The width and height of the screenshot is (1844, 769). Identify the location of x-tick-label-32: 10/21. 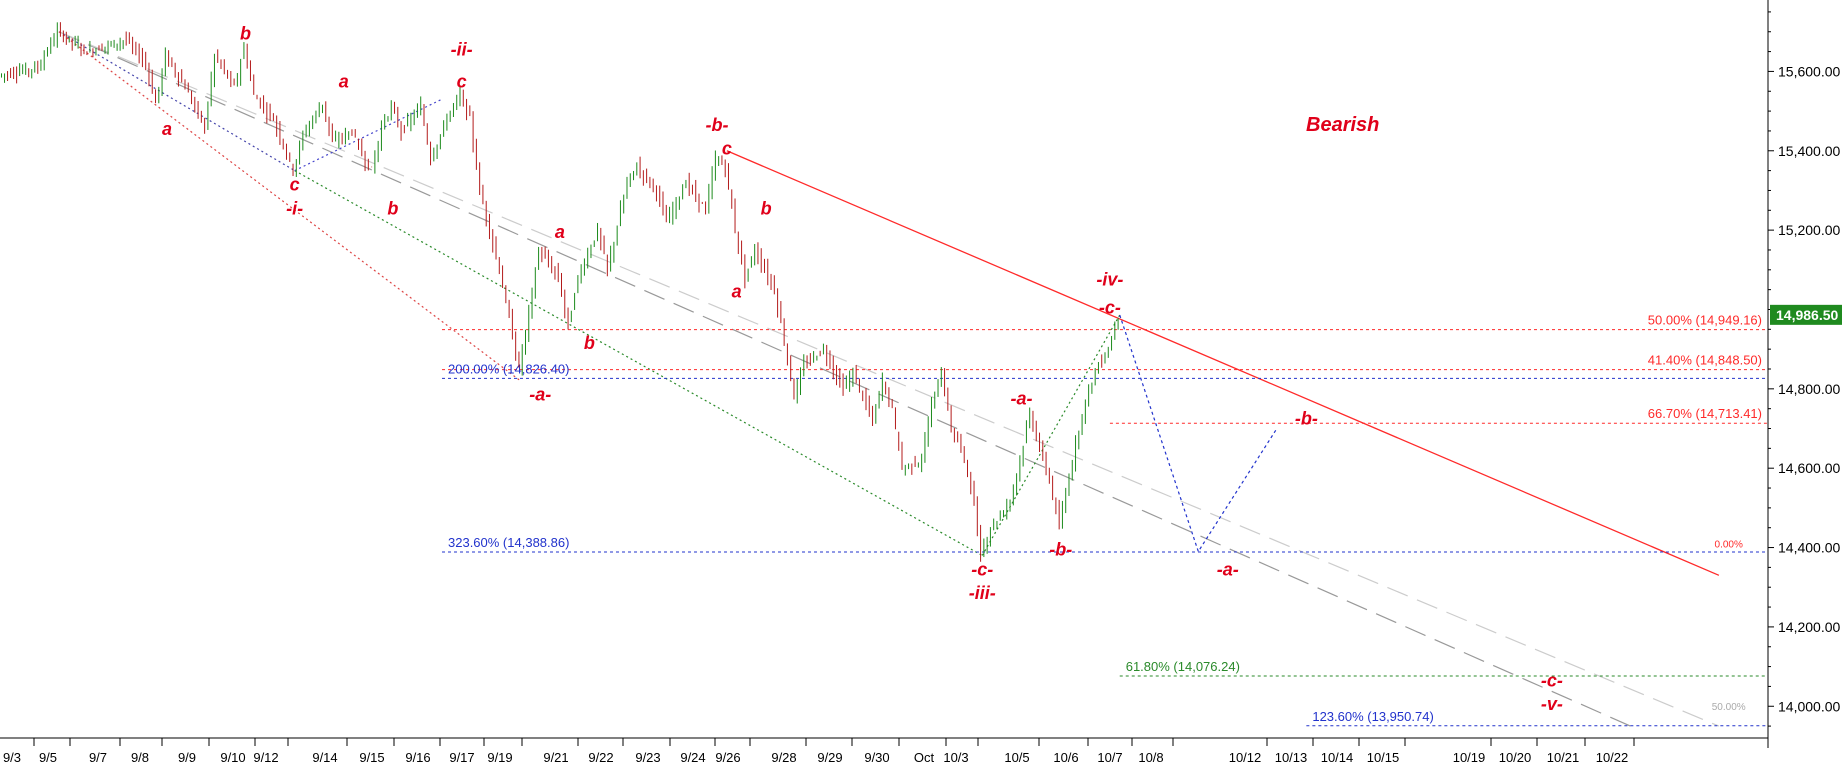
(1563, 757).